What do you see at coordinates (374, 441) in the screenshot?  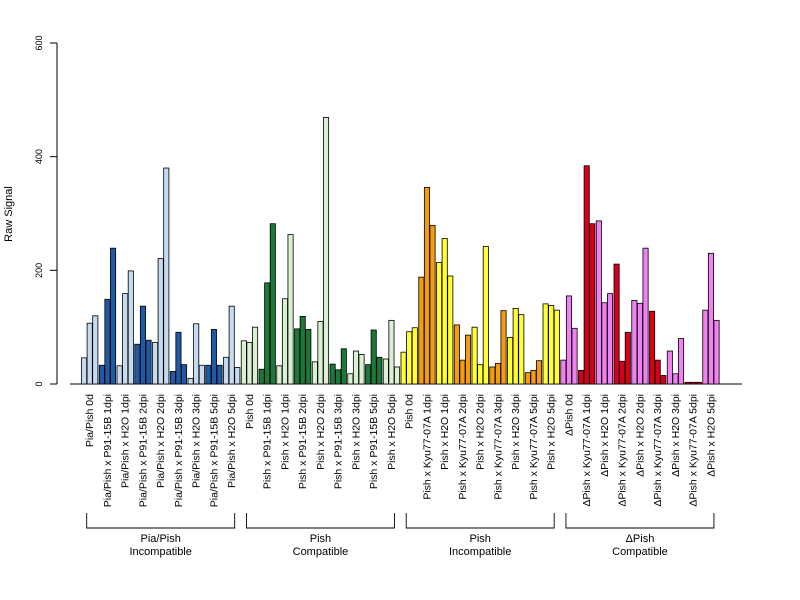 I see `x-tick-label: Pish x P91-15B 5dpi` at bounding box center [374, 441].